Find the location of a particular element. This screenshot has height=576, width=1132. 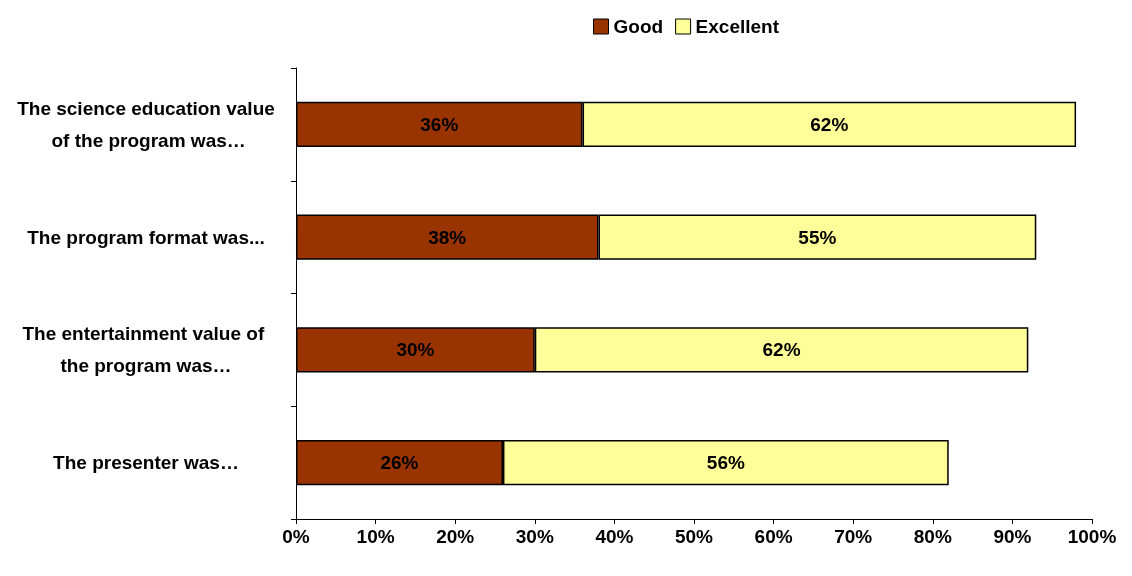

legend-label: Good is located at coordinates (638, 26).